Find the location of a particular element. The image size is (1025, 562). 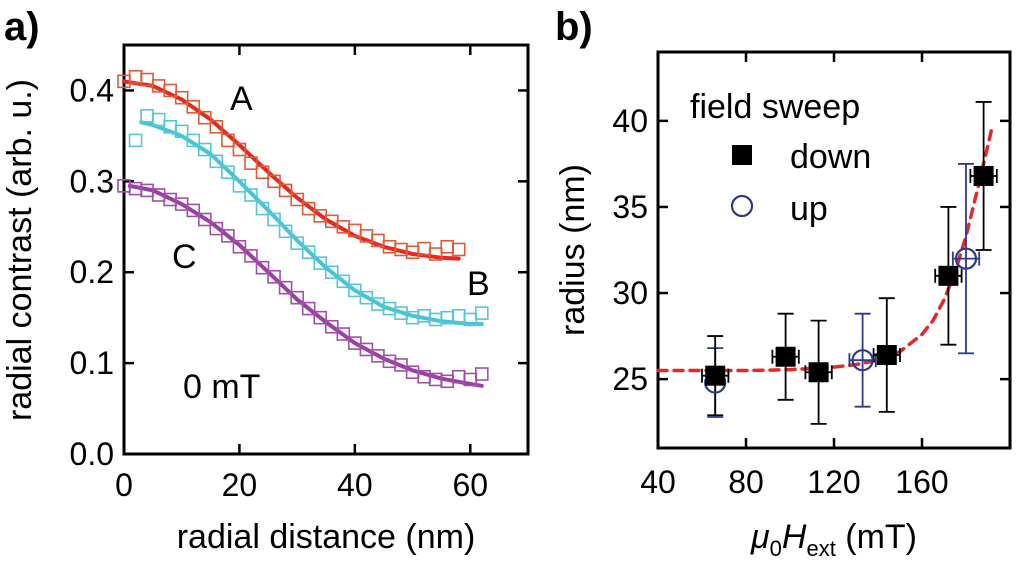

legend-up-marker is located at coordinates (742, 206).